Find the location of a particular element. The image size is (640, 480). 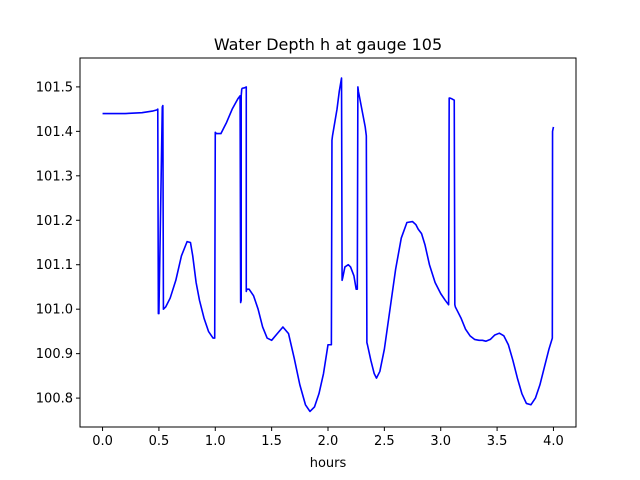

y-tick-label: 100.8 is located at coordinates (54, 399).